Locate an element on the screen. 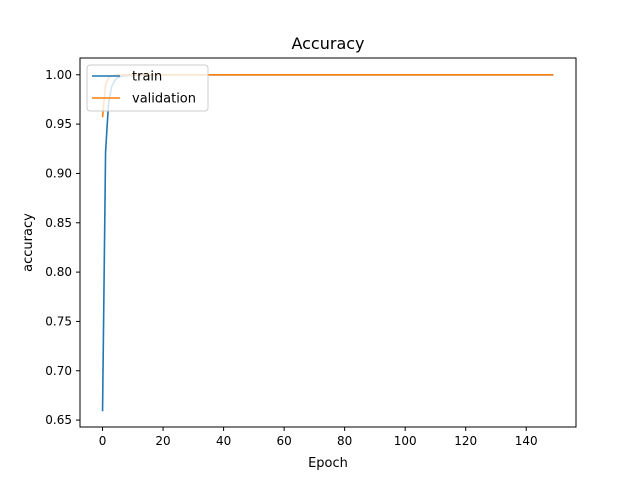 Image resolution: width=640 pixels, height=485 pixels. x-tick-label: 140 is located at coordinates (526, 441).